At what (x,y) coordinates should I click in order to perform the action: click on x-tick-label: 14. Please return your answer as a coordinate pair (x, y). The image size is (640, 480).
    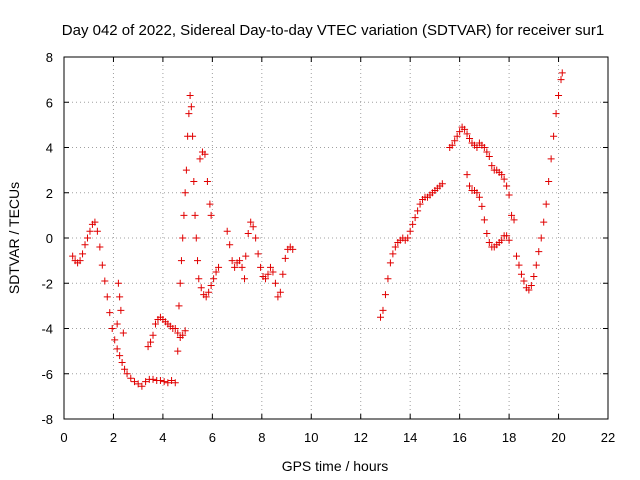
    Looking at the image, I should click on (410, 437).